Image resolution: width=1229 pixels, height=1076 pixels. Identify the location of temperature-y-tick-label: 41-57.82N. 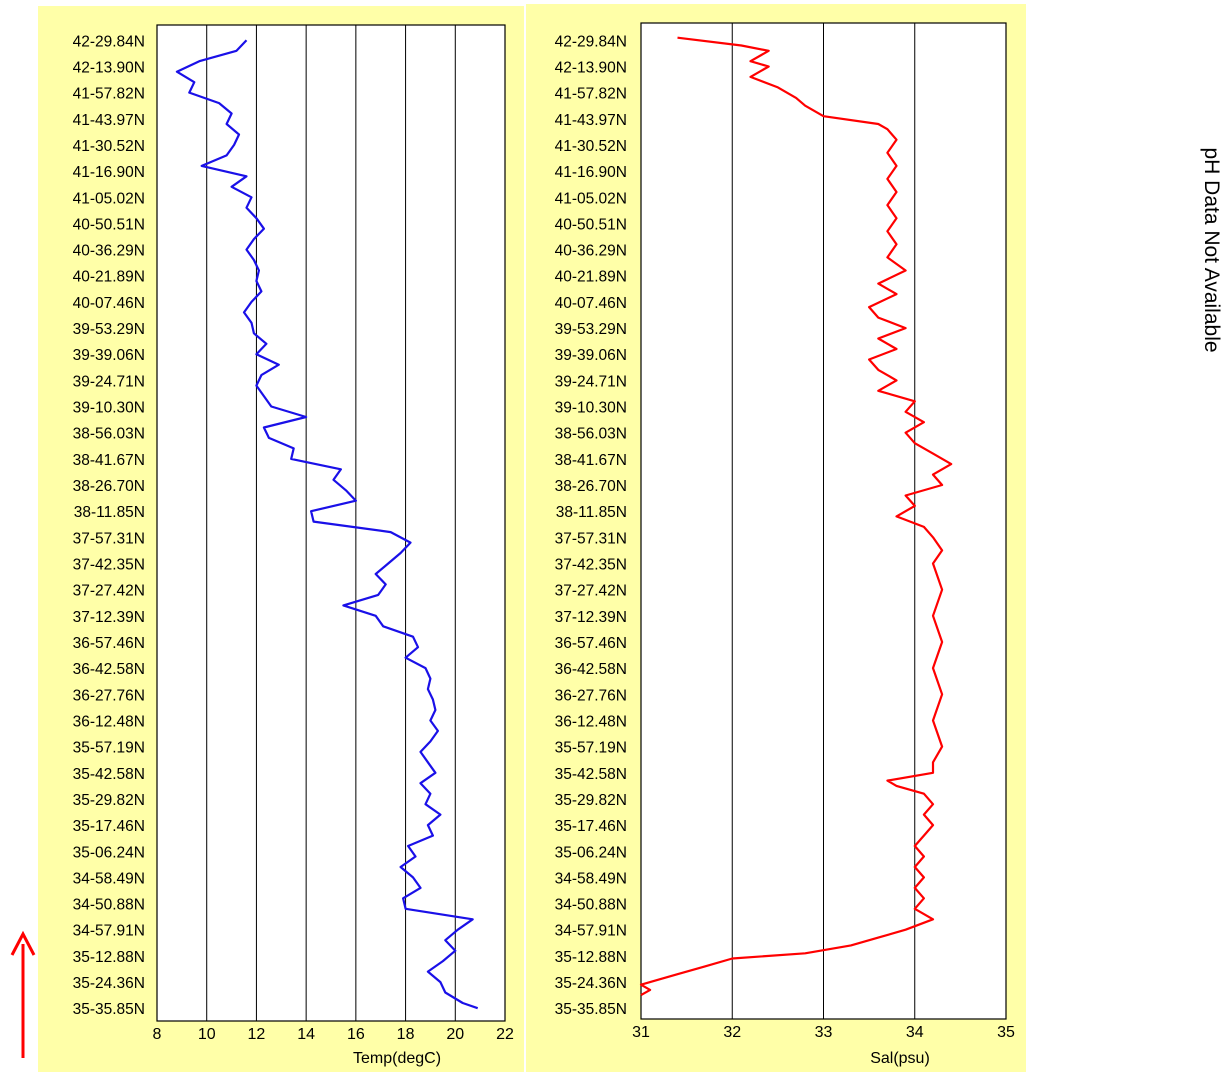
(109, 94).